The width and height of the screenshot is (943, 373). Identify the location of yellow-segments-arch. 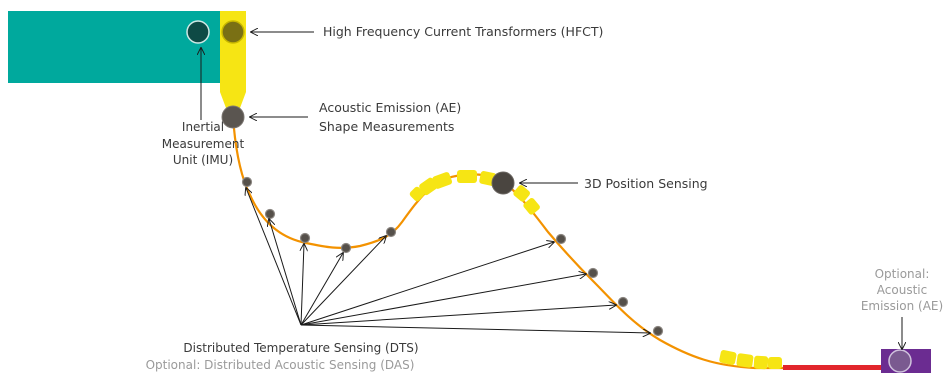
(474, 192).